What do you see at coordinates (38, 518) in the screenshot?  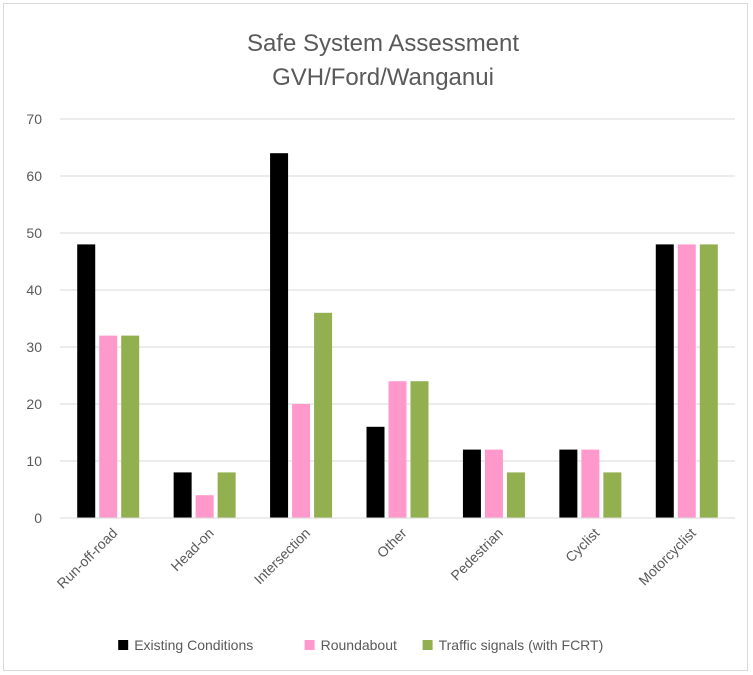 I see `y-tick-label: 0` at bounding box center [38, 518].